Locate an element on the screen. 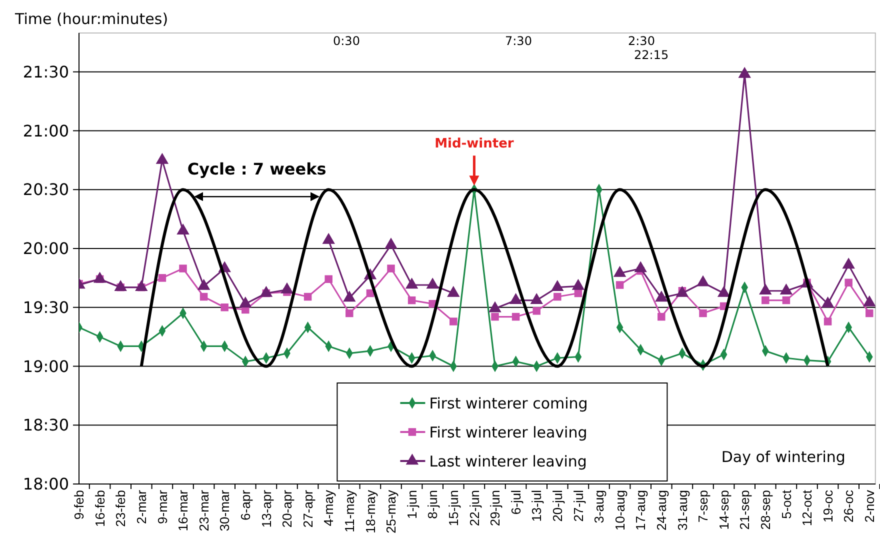 Image resolution: width=880 pixels, height=552 pixels. x-tick-label: 6-jul is located at coordinates (516, 502).